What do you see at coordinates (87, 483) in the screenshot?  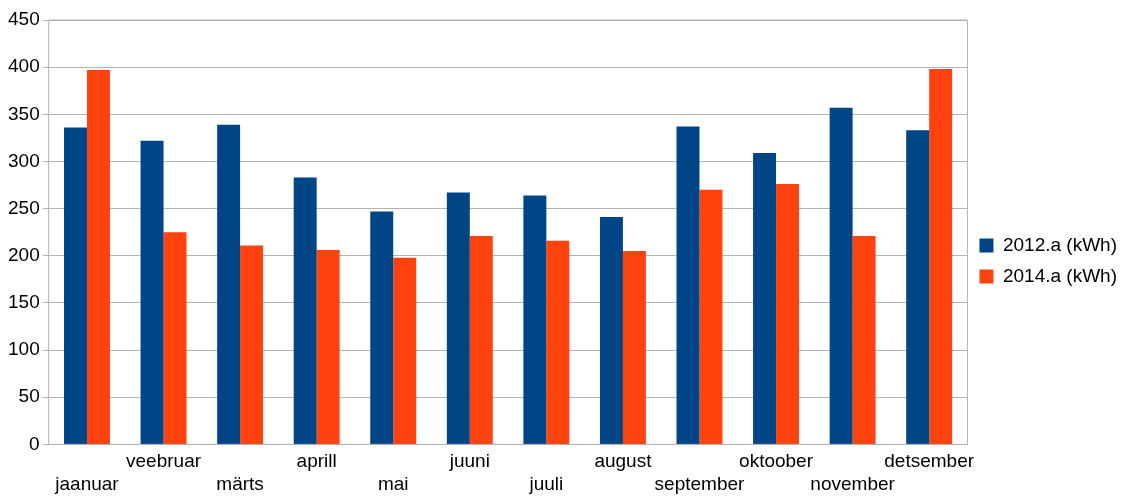 I see `x-tick-label: jaanuar` at bounding box center [87, 483].